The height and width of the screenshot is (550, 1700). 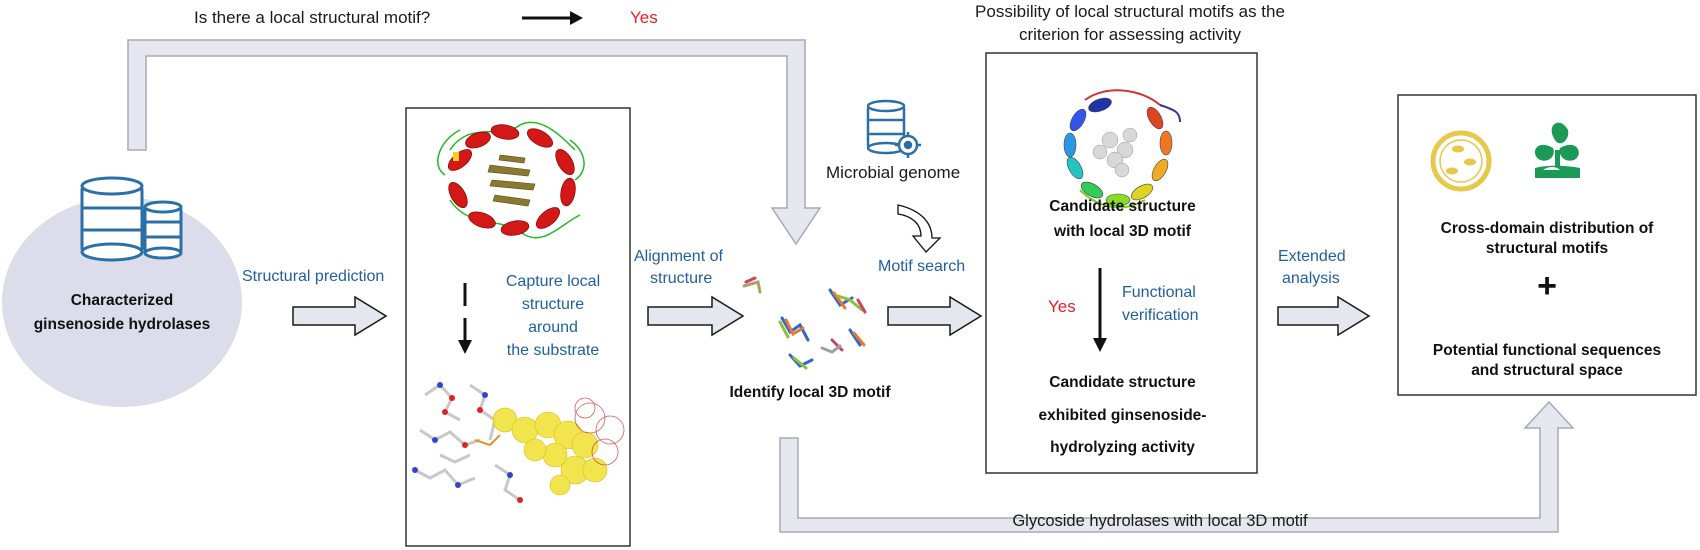 I want to click on capture-line4: the substrate, so click(x=553, y=350).